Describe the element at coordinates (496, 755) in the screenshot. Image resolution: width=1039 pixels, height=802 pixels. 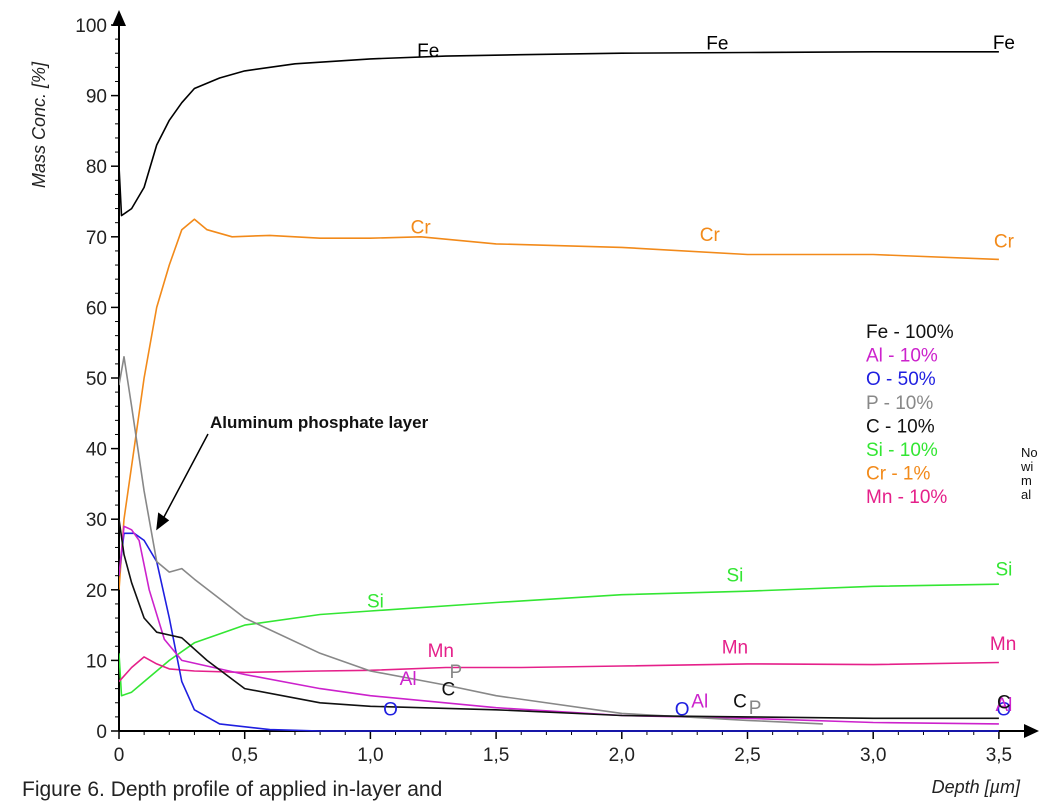
I see `x-tick-label: 1,5` at that location.